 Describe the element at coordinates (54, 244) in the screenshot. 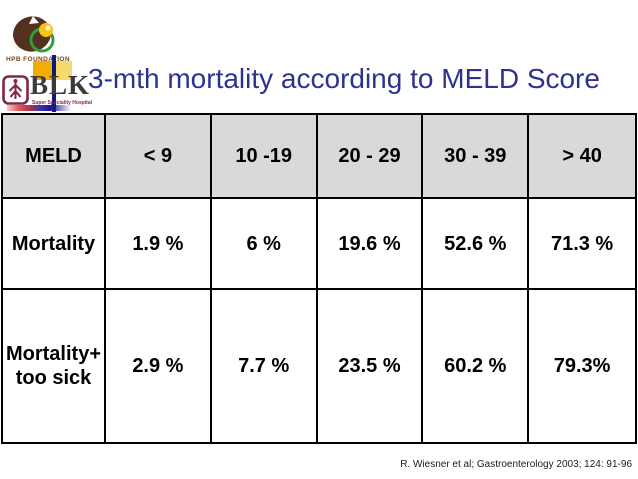

I see `row-label-mortality: Mortality` at that location.